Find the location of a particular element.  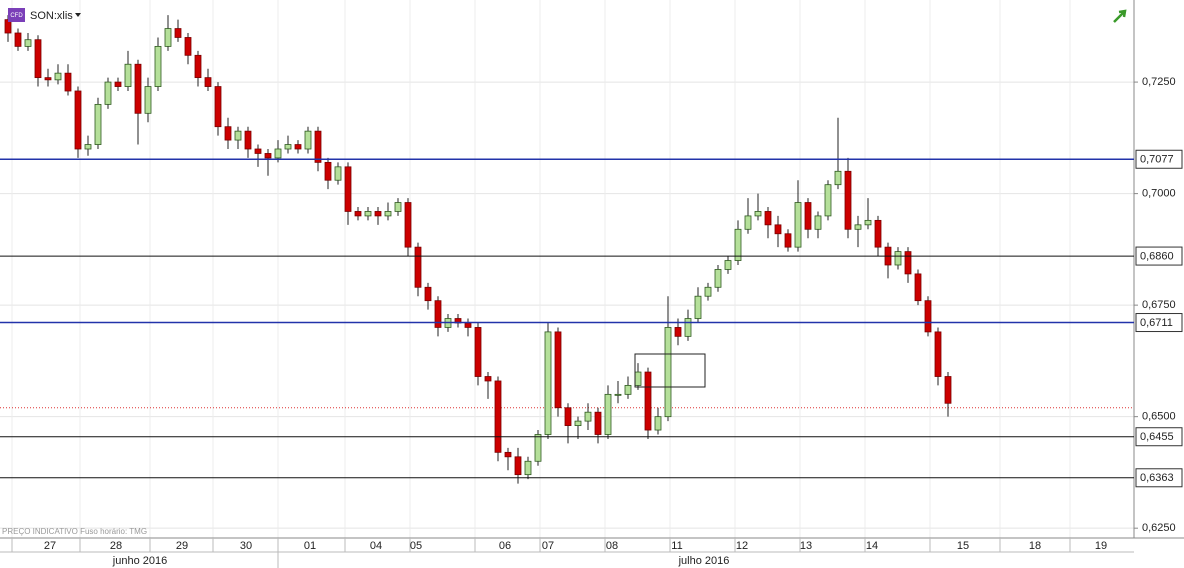

x-tick-label: 14 is located at coordinates (872, 546).